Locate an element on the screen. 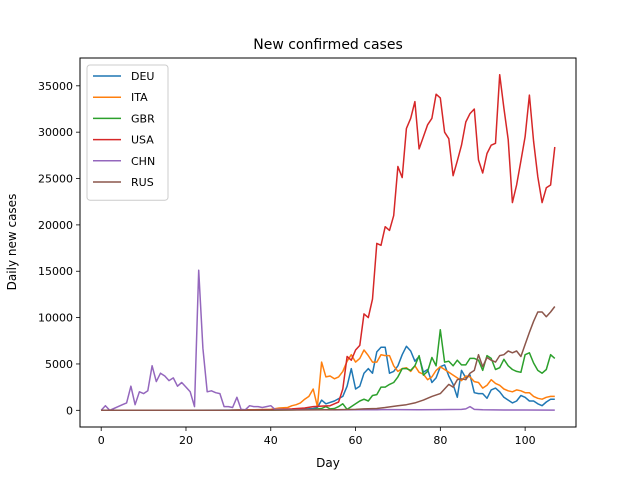  y-tick-label: 35000 is located at coordinates (55, 86).